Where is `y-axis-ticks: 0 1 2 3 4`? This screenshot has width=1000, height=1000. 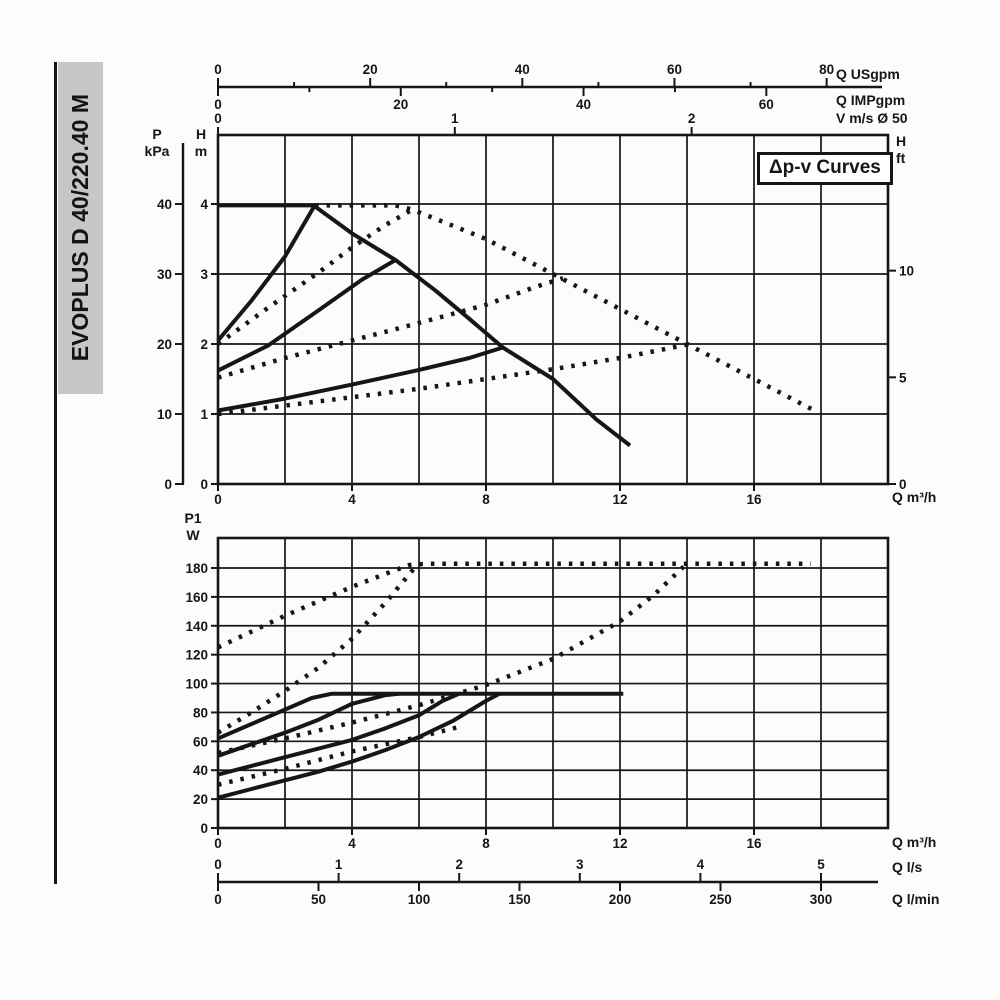
y-axis-ticks: 0 1 2 3 4 is located at coordinates (209, 344).